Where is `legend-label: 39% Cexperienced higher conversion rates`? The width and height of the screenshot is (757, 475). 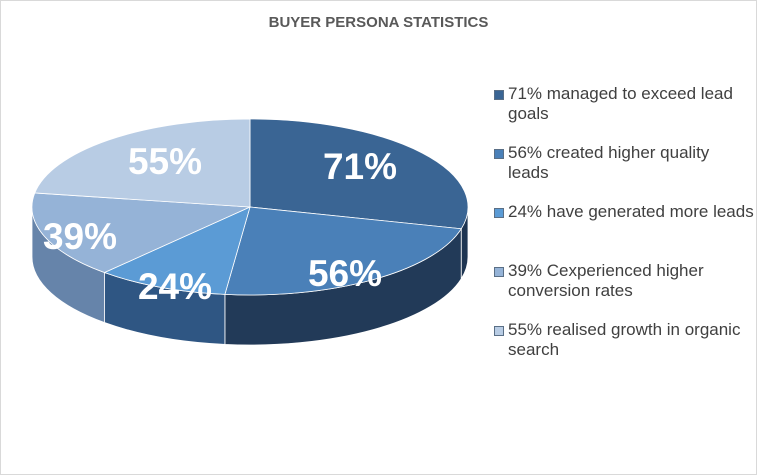
legend-label: 39% Cexperienced higher conversion rates is located at coordinates (606, 280).